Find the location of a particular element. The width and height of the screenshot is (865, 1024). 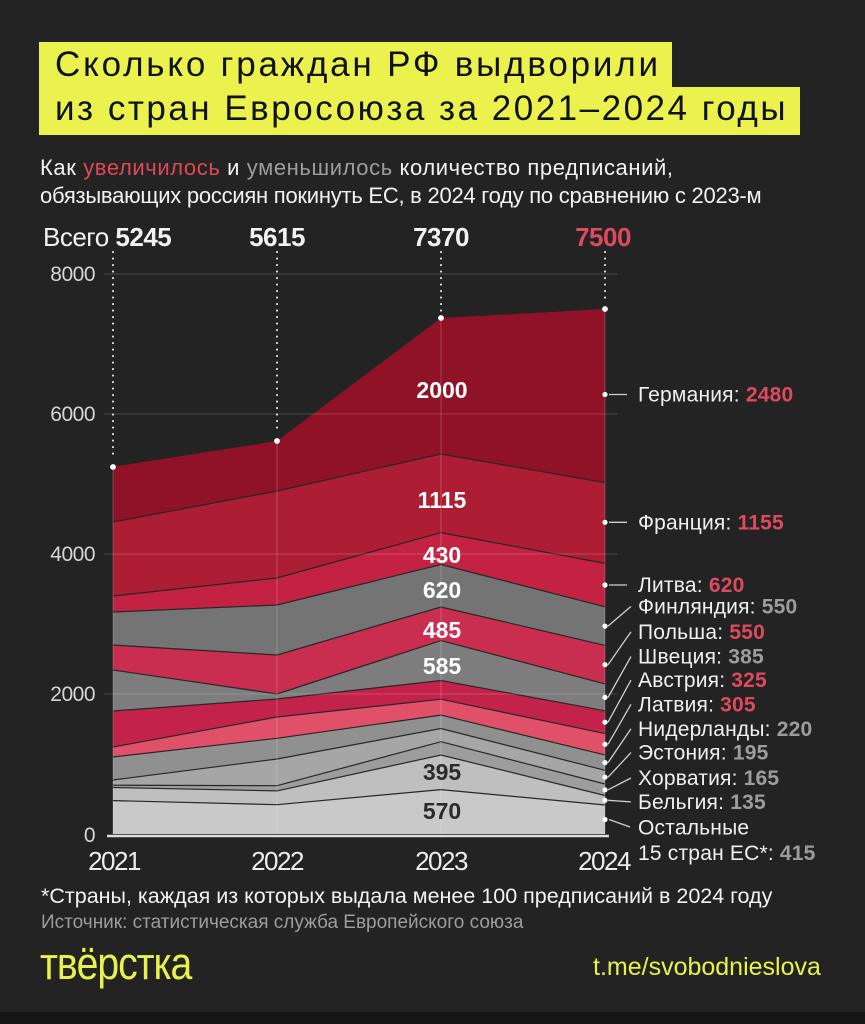

svg-text: 430 is located at coordinates (442, 555).